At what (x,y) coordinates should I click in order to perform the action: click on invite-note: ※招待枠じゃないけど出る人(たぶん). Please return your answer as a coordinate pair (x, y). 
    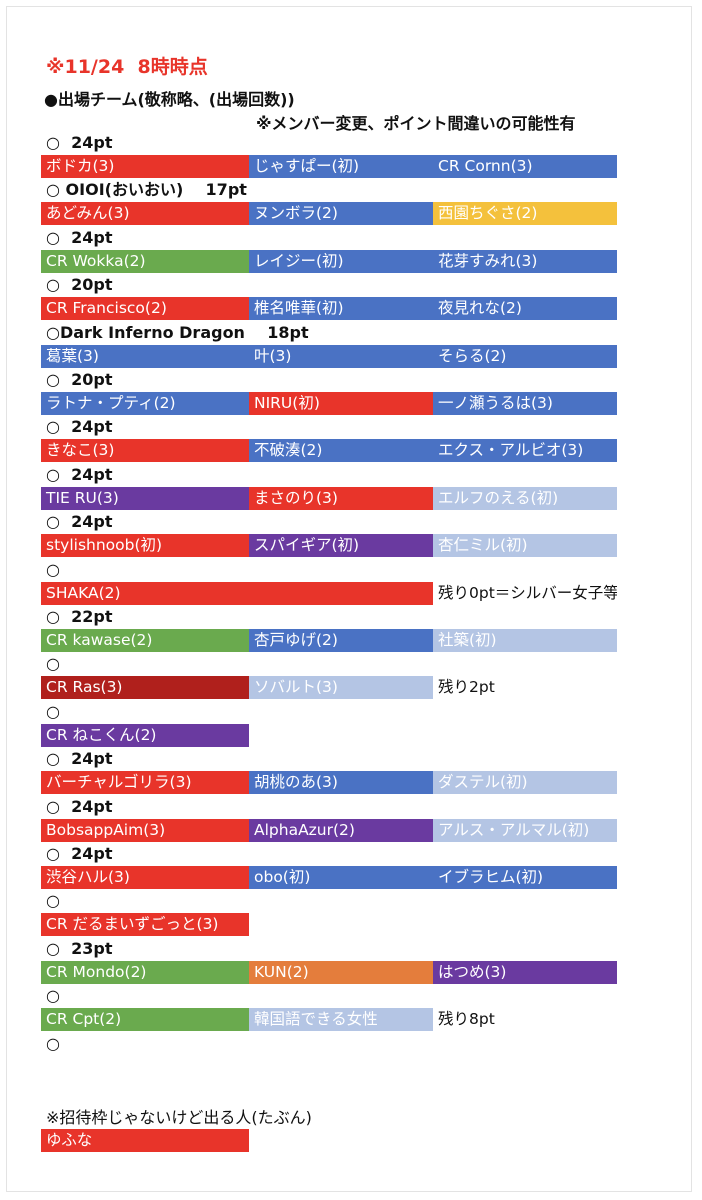
    Looking at the image, I should click on (179, 1117).